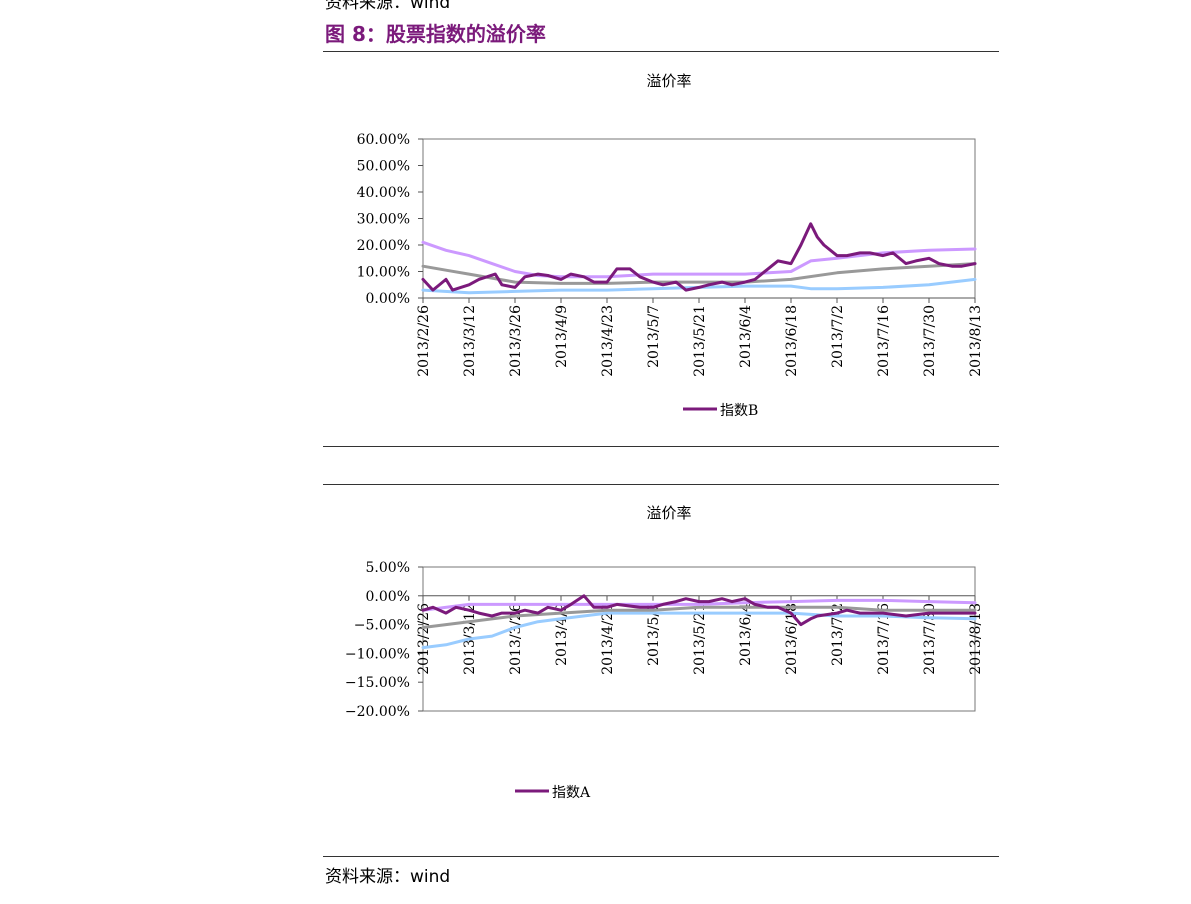  I want to click on footer-source-note: 资料来源：wind, so click(387, 874).